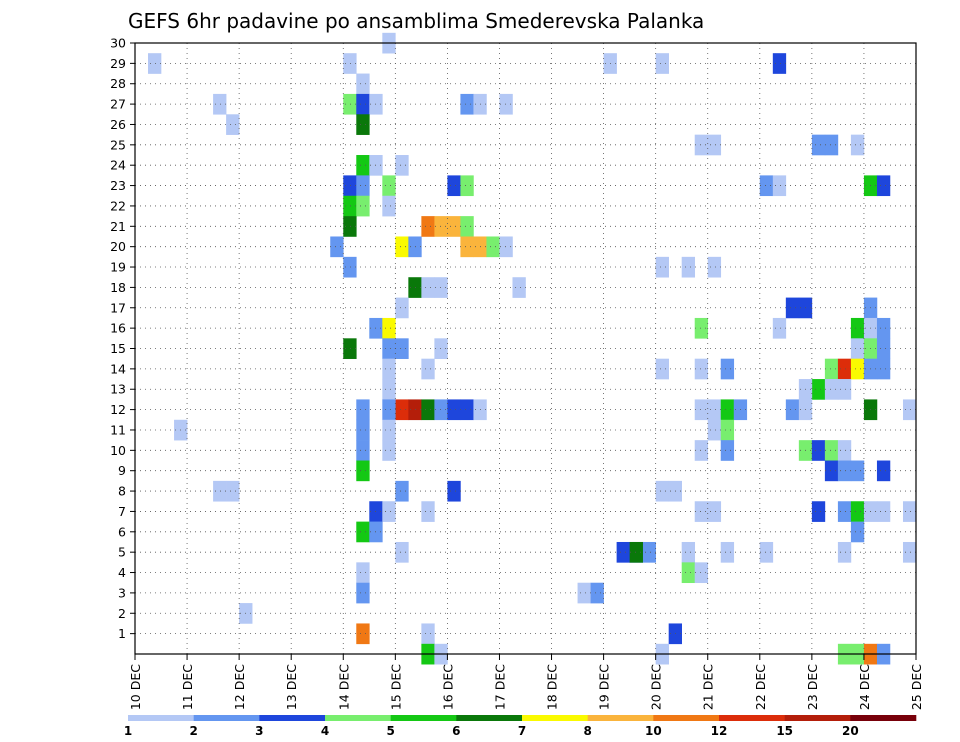 Image resolution: width=960 pixels, height=742 pixels. I want to click on y-tick-label: 26, so click(118, 124).